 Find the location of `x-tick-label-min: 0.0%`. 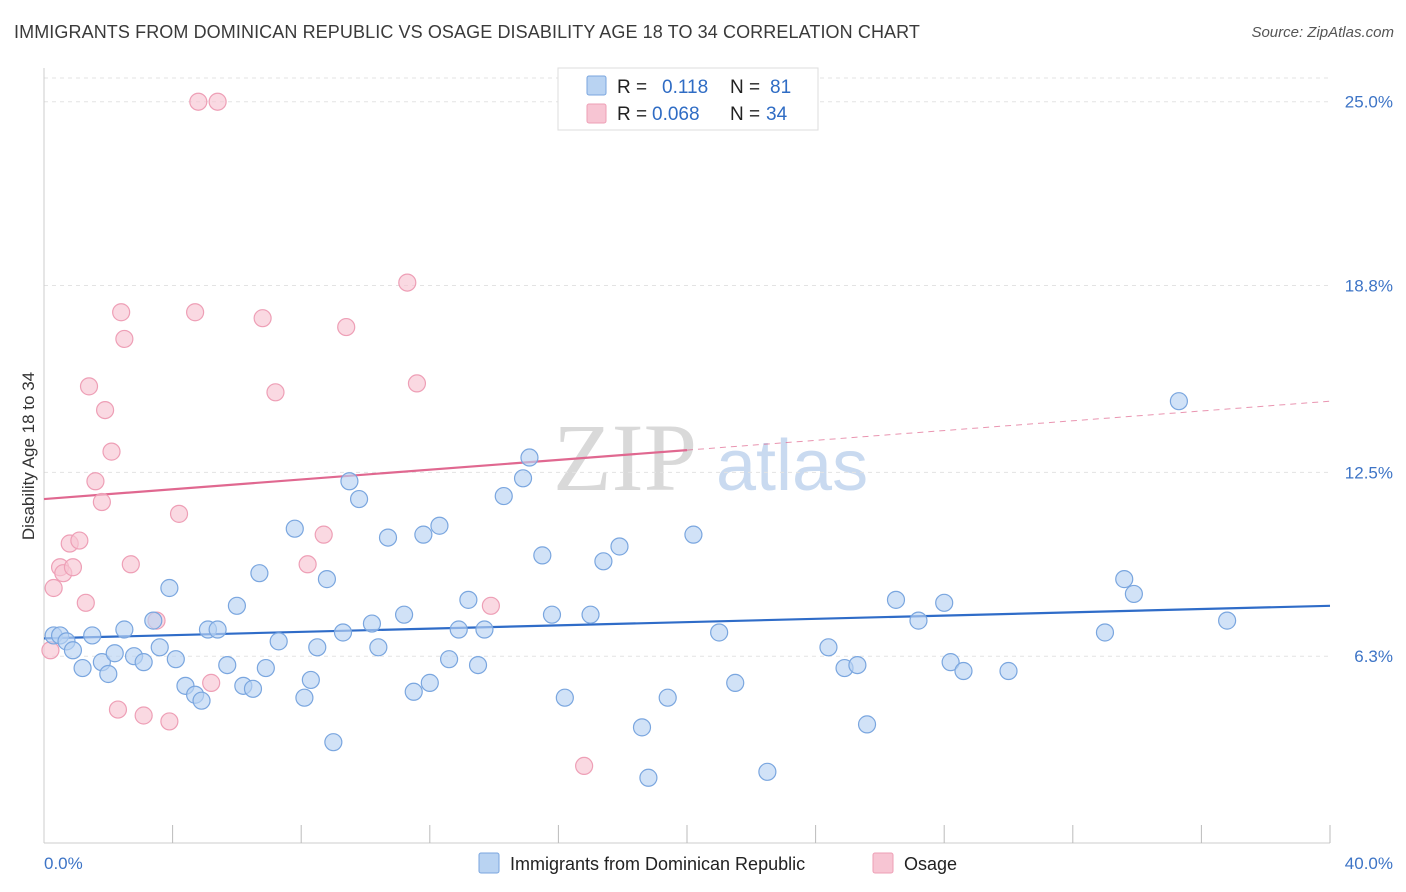

x-tick-label-min: 0.0% is located at coordinates (63, 863).